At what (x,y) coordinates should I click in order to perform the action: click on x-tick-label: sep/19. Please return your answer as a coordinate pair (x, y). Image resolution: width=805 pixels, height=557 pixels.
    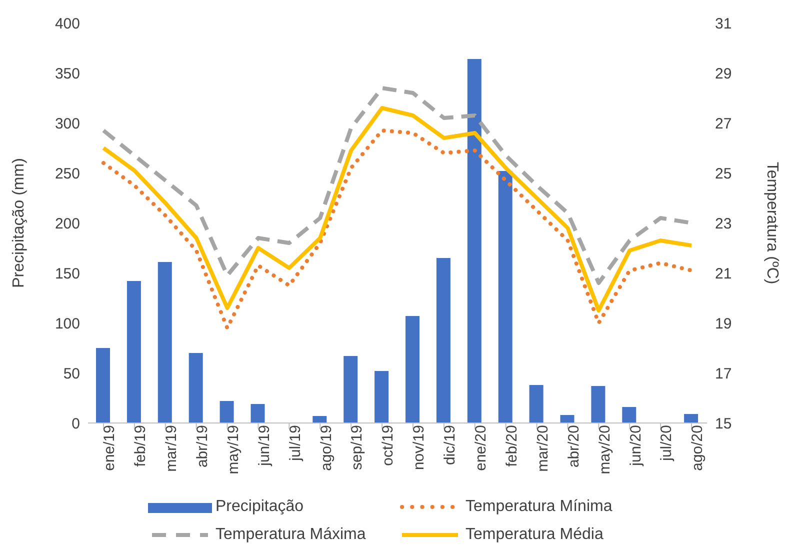
    Looking at the image, I should click on (357, 447).